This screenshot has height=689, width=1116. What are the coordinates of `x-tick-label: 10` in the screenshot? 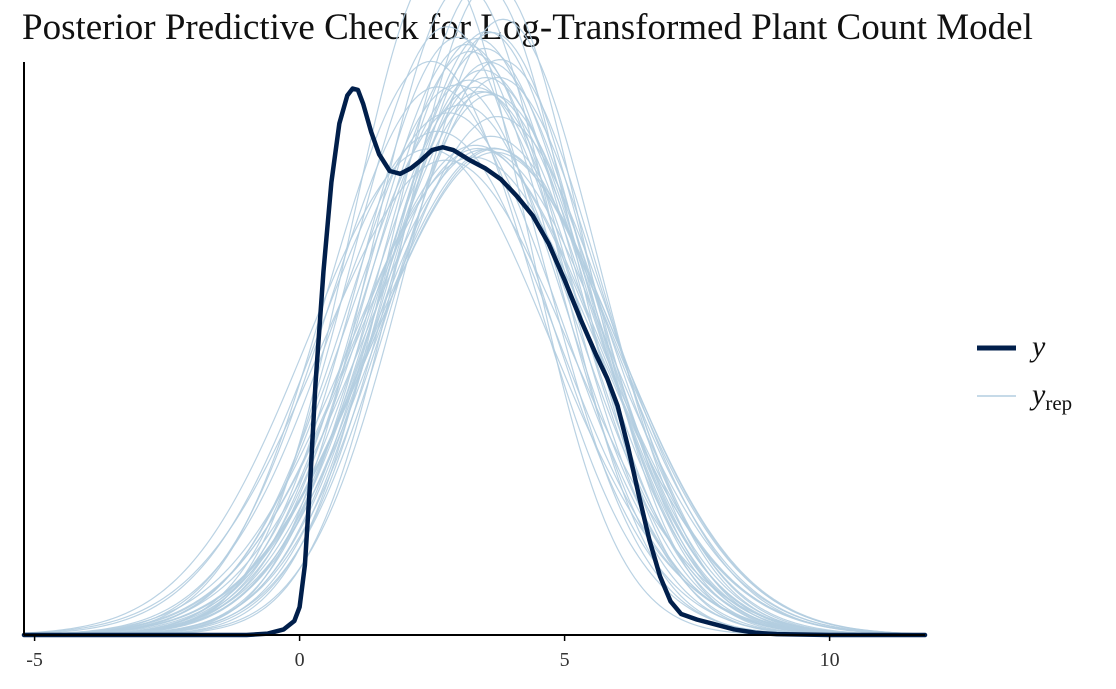 It's located at (830, 660).